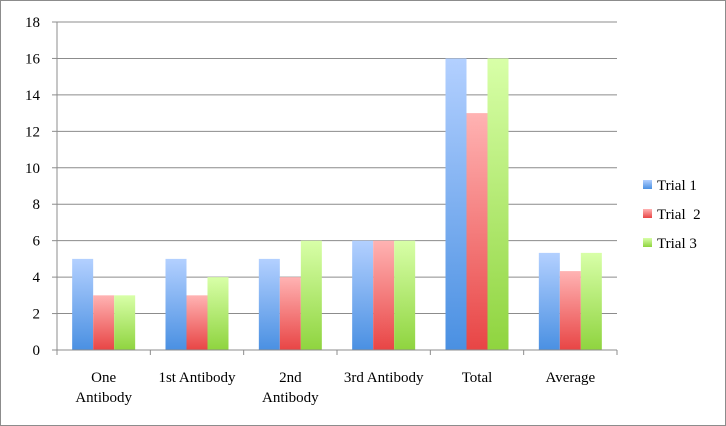 This screenshot has height=426, width=726. What do you see at coordinates (37, 351) in the screenshot?
I see `y-tick-label: 0` at bounding box center [37, 351].